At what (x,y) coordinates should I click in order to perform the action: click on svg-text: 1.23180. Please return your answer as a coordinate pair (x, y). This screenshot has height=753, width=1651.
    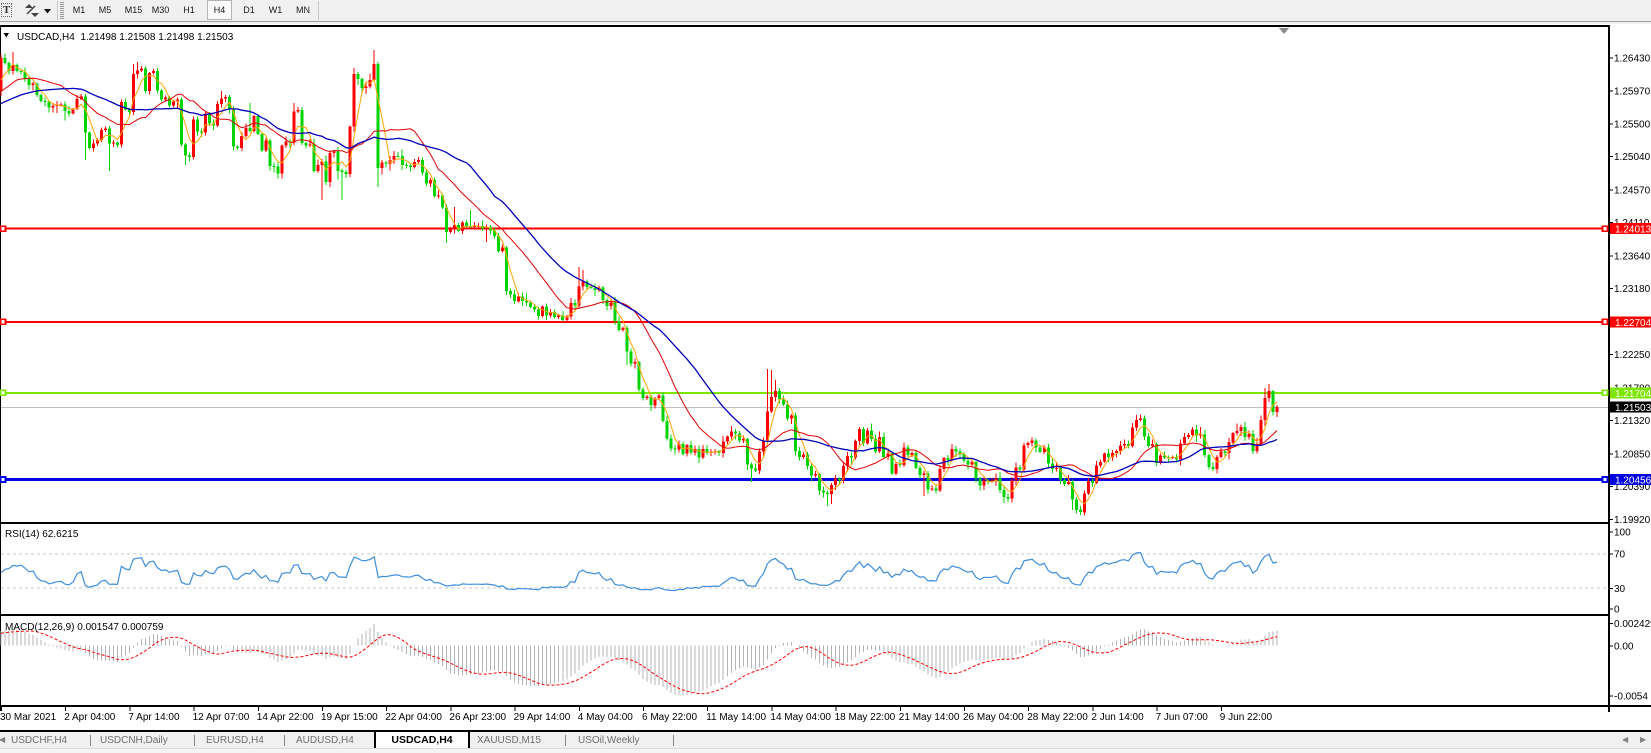
    Looking at the image, I should click on (1632, 289).